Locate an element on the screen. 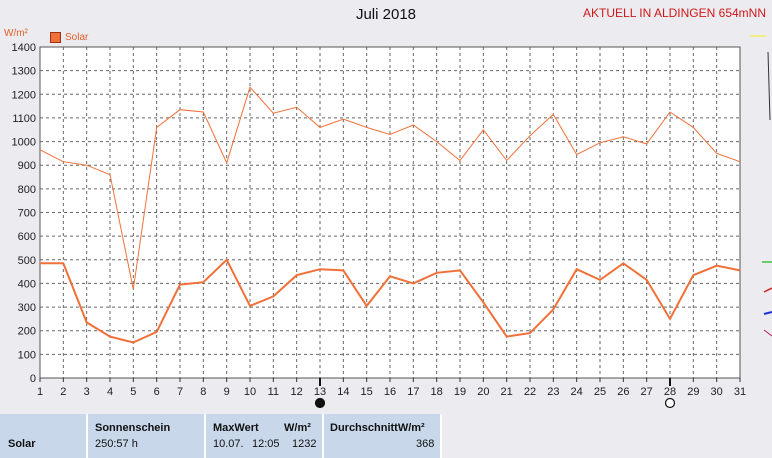 The width and height of the screenshot is (772, 458). side-mark-blue is located at coordinates (767, 313).